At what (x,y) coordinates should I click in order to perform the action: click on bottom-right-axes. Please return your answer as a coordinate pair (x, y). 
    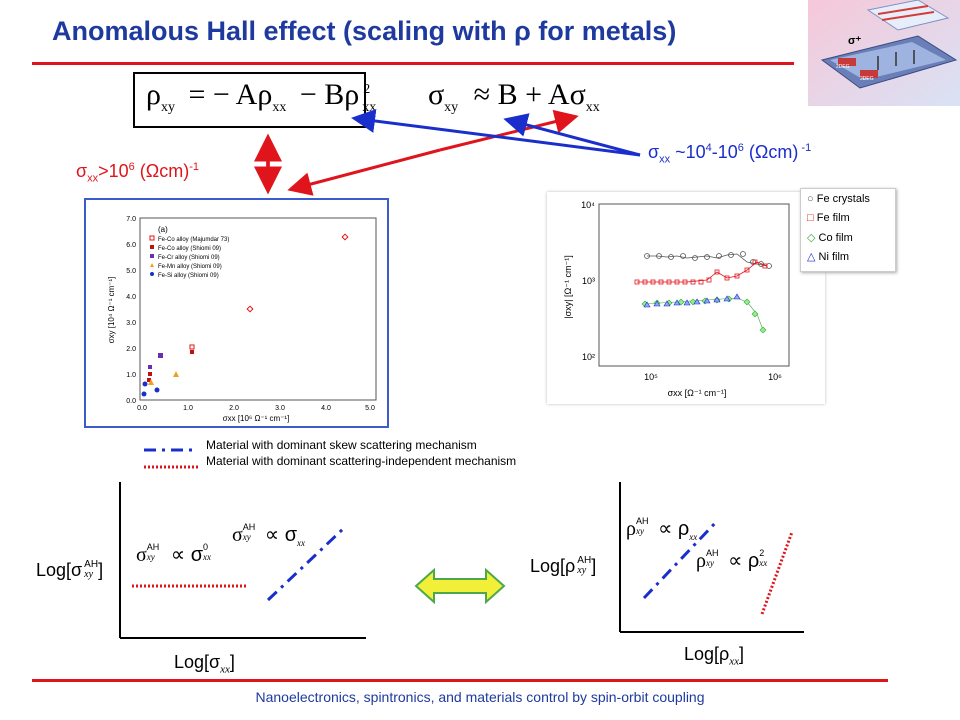
    Looking at the image, I should click on (711, 557).